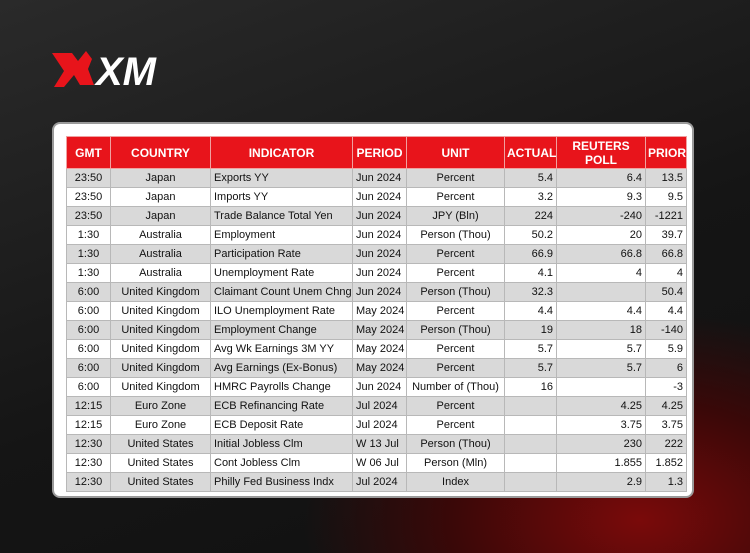 The image size is (750, 553). I want to click on table-cell: W 06 Jul, so click(379, 463).